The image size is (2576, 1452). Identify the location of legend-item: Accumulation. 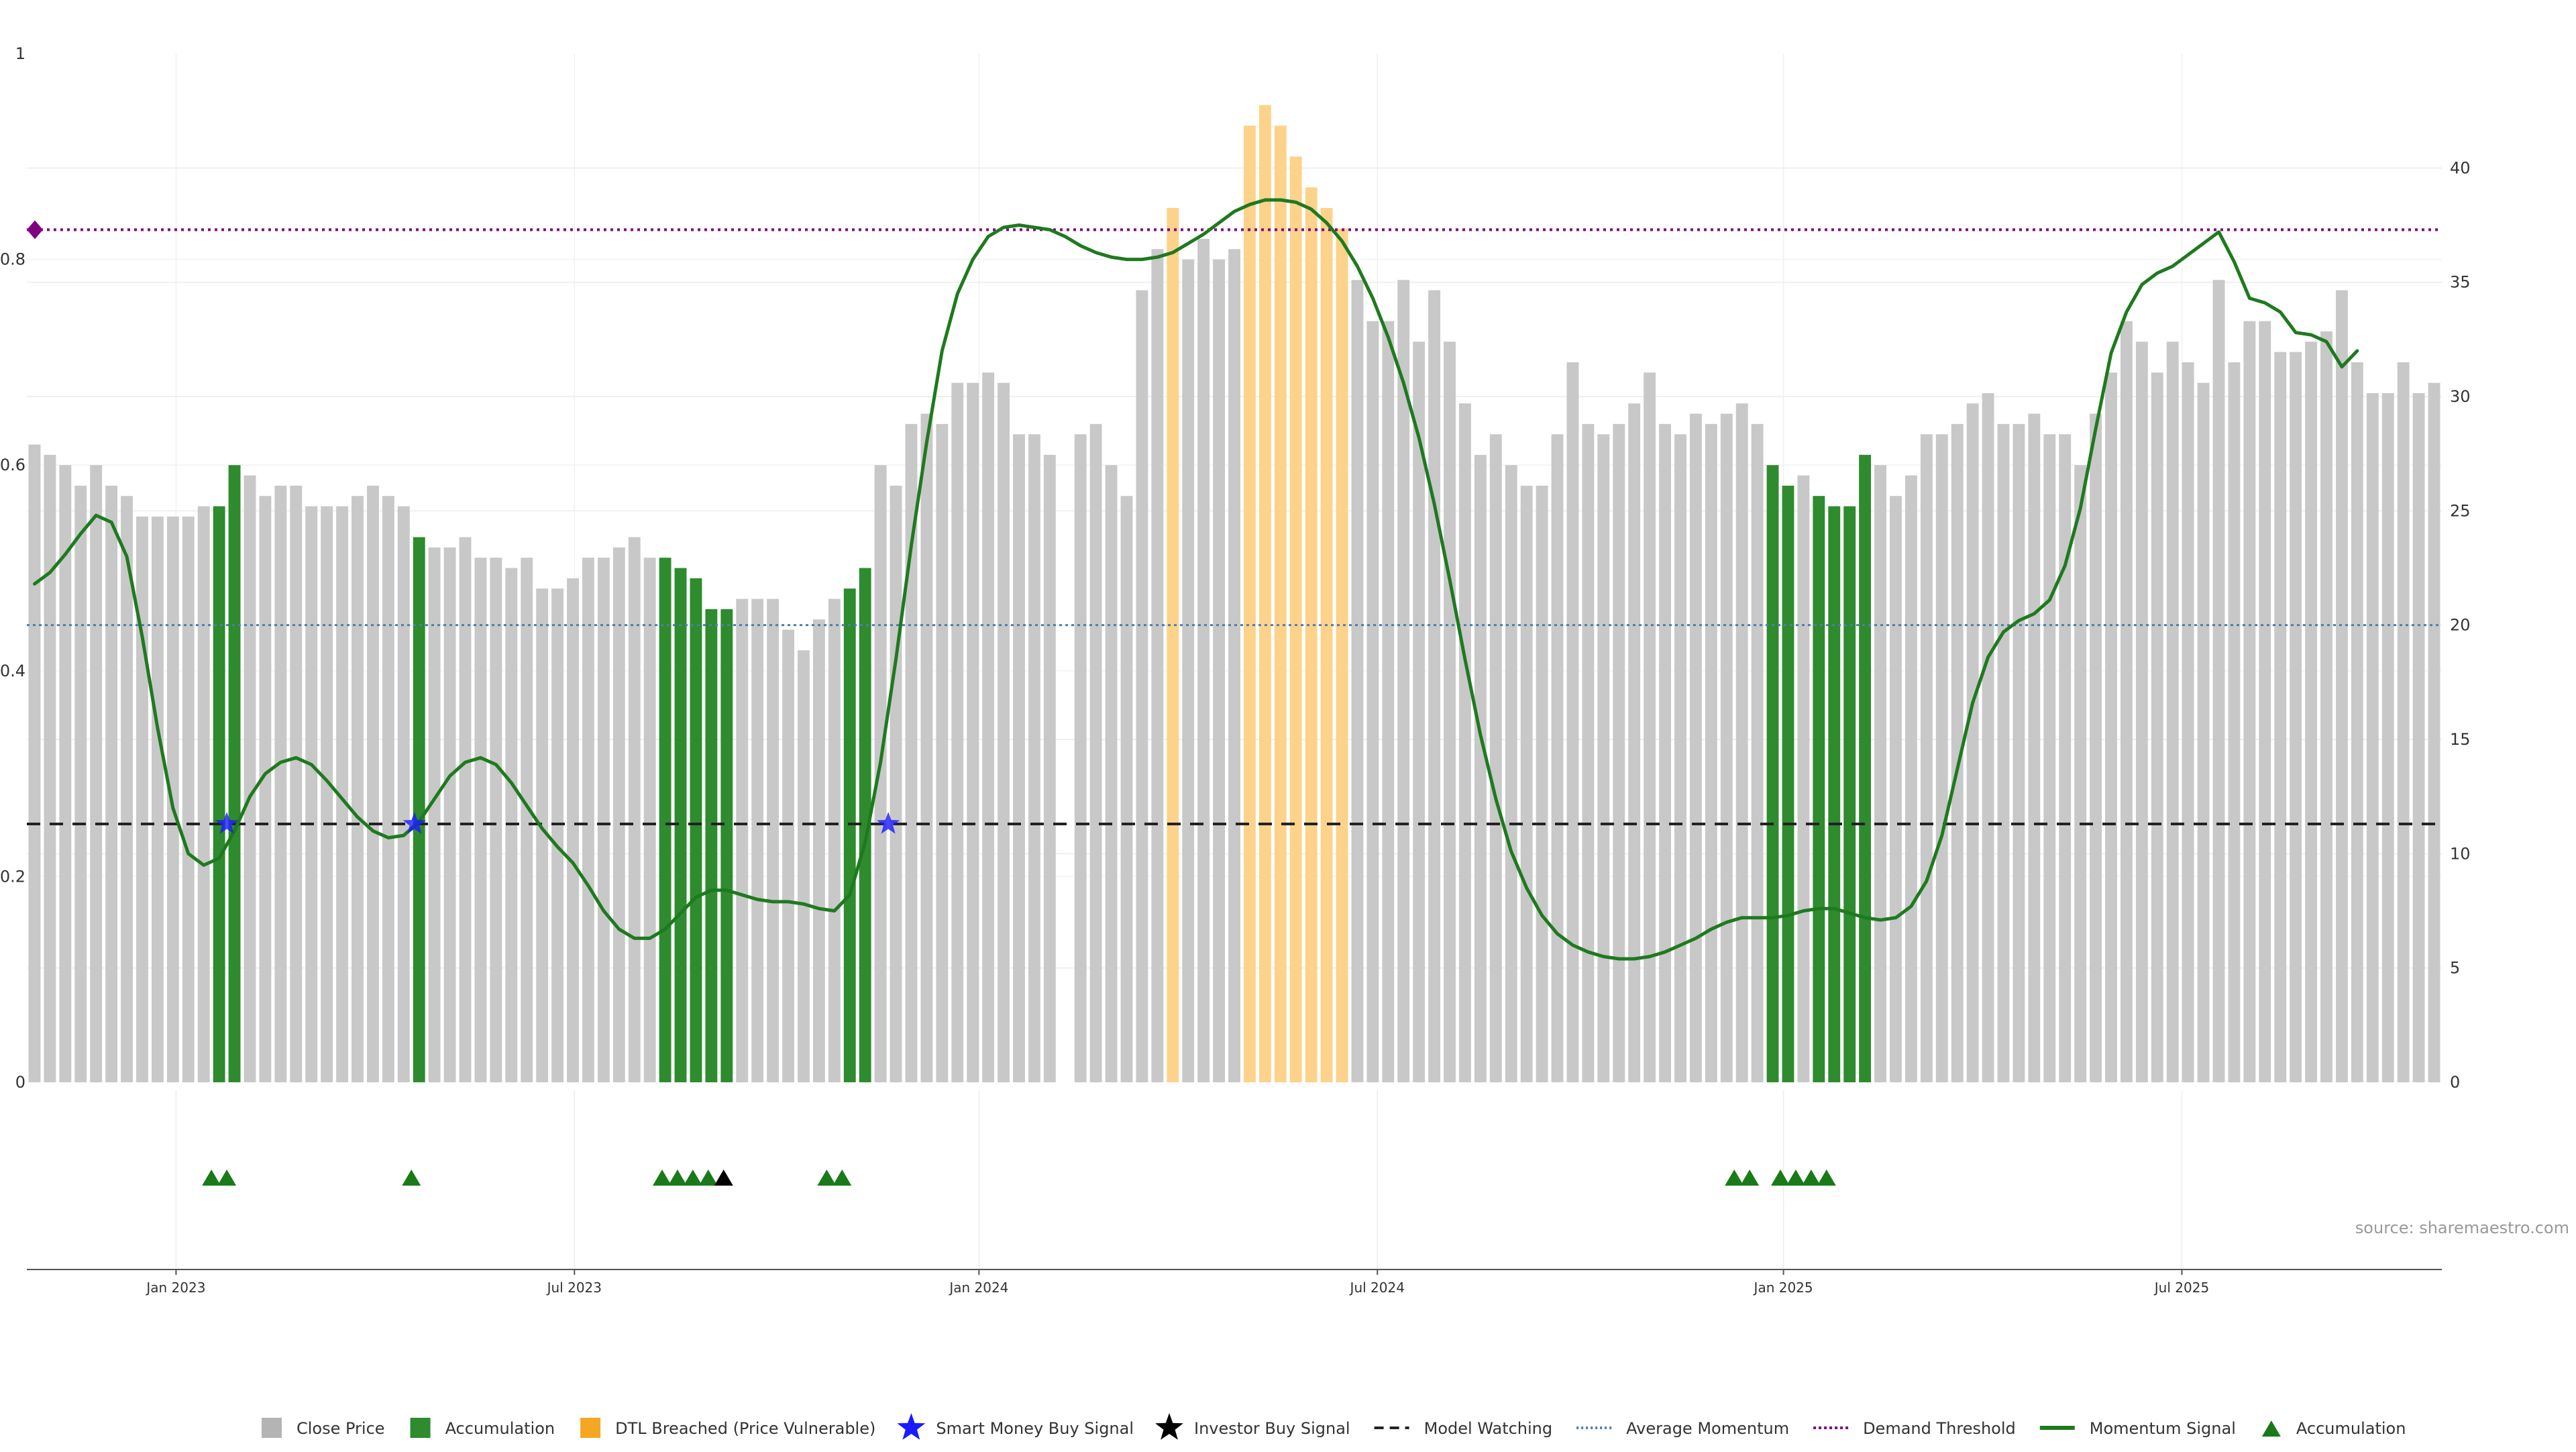
(482, 1428).